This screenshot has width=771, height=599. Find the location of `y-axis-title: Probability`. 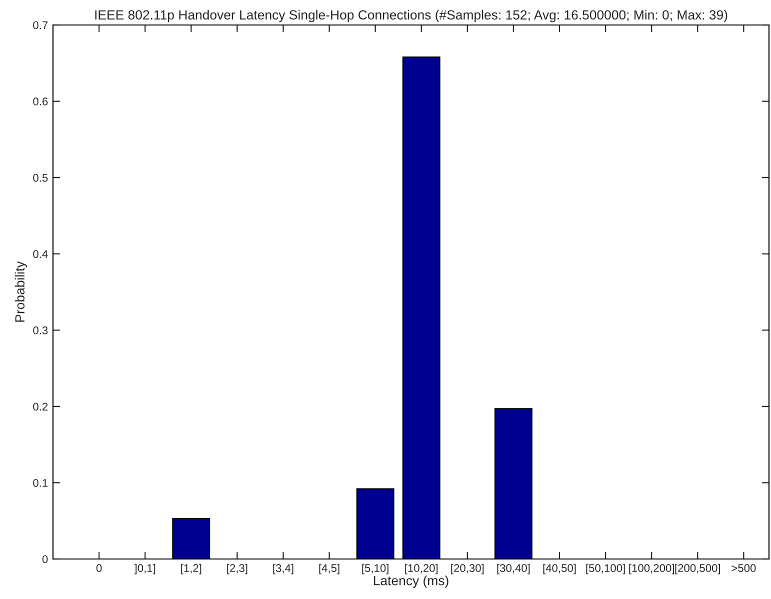

y-axis-title: Probability is located at coordinates (21, 291).